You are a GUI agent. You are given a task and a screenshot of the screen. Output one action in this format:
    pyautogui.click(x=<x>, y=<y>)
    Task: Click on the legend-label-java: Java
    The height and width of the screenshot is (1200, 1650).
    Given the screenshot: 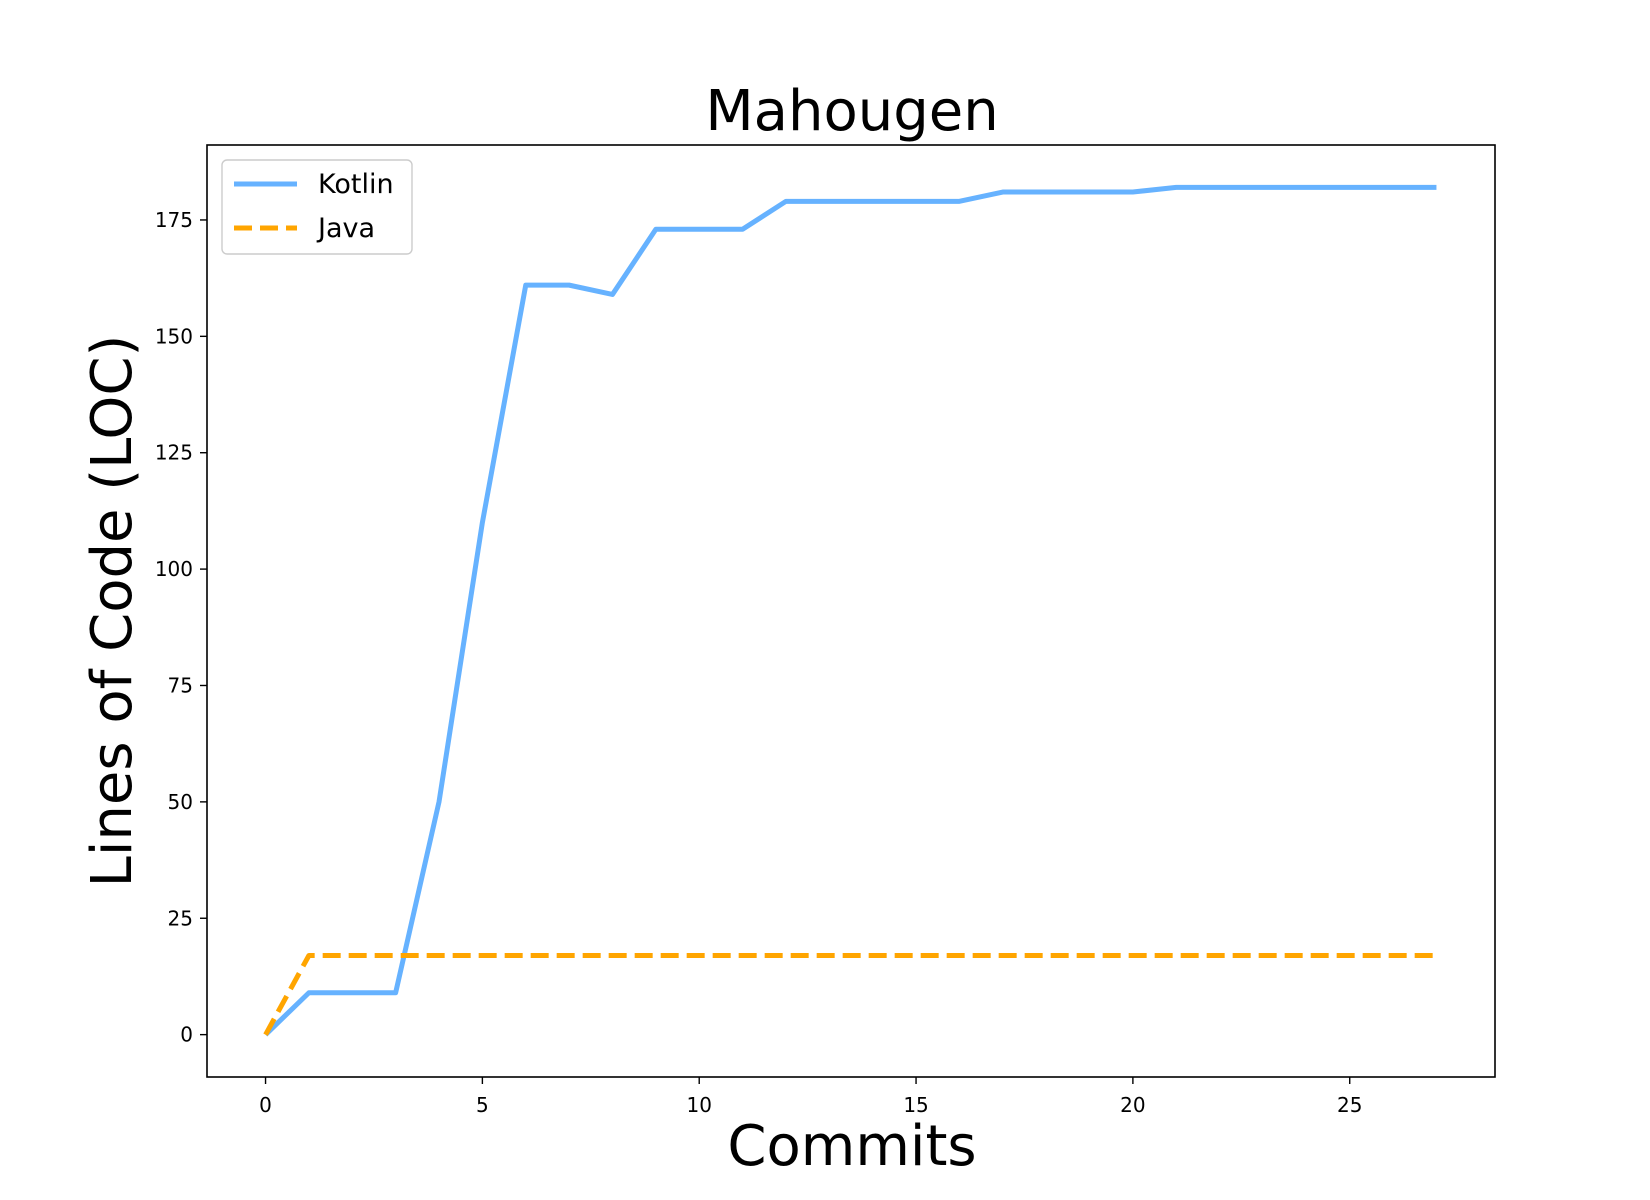 What is the action you would take?
    pyautogui.click(x=345, y=228)
    